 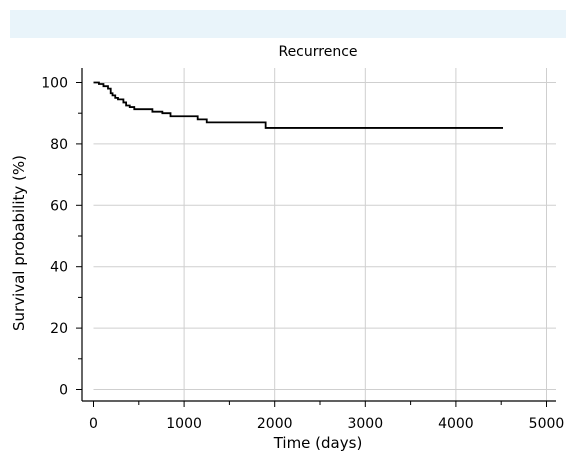 I want to click on y-tick-labels: 0 20 40 60 80 100, so click(x=54, y=237).